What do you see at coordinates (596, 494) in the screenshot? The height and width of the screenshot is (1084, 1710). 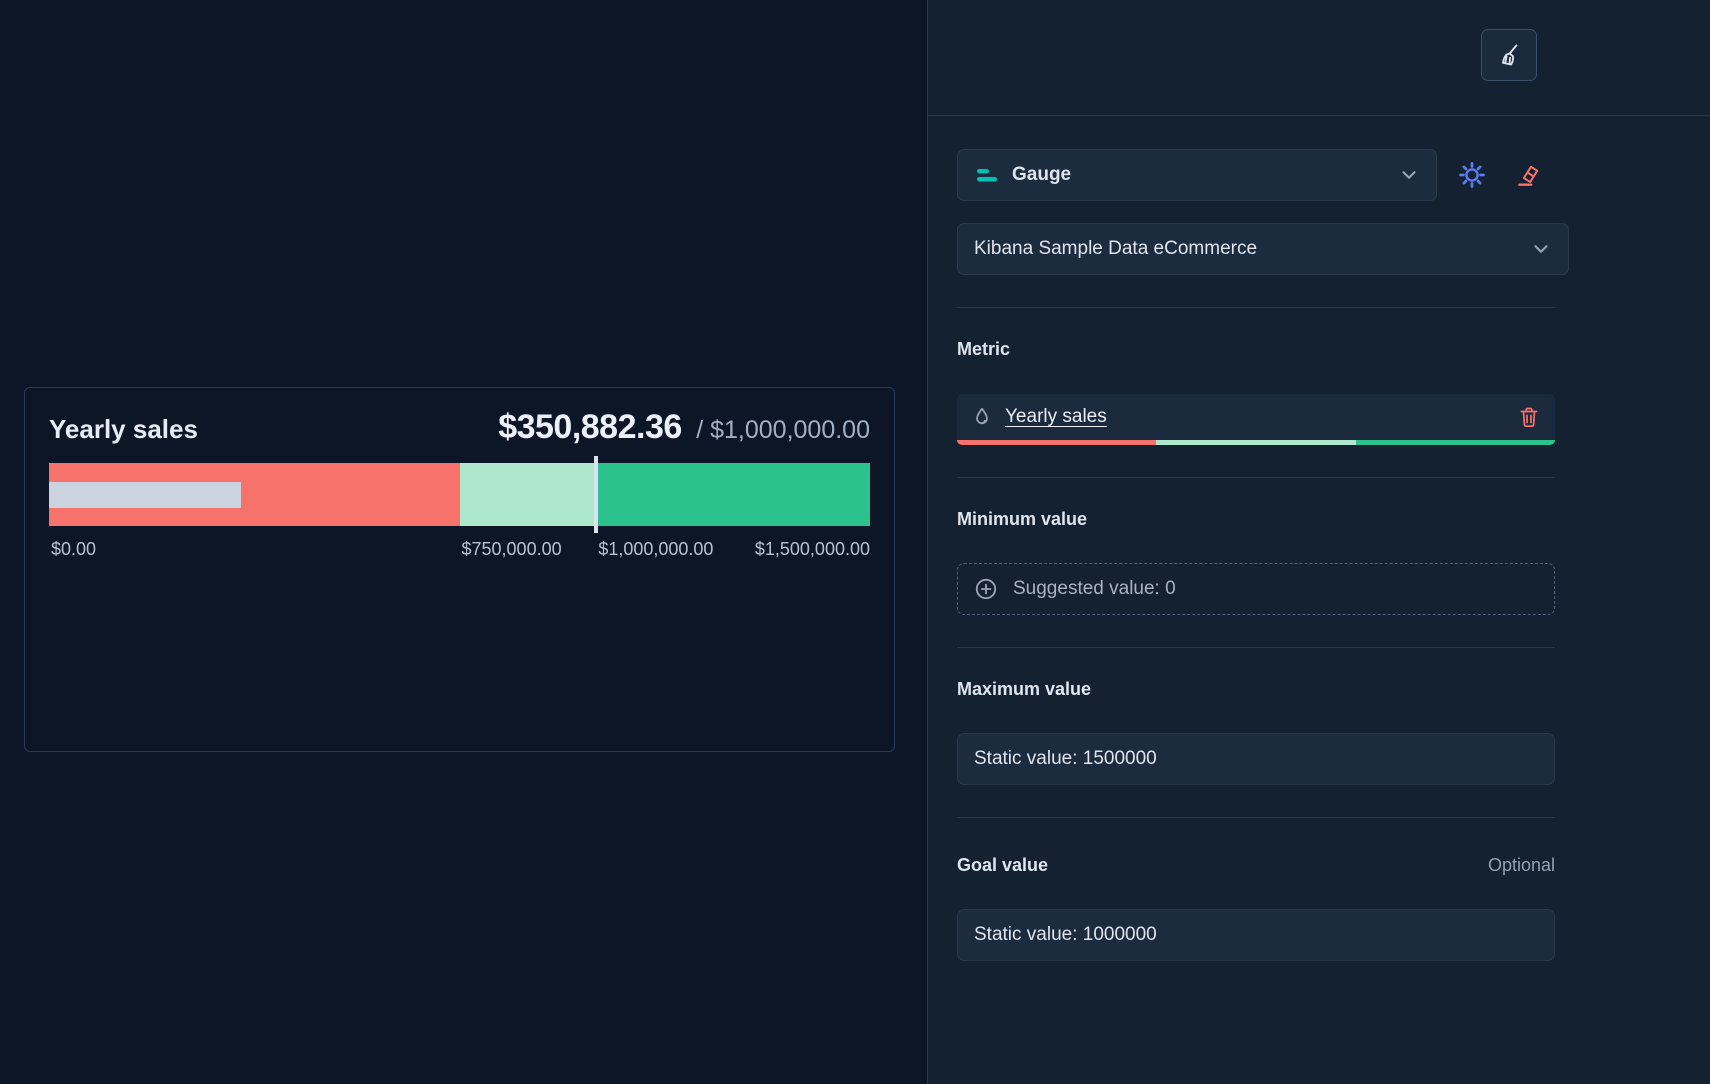 I see `gauge-goal-marker` at bounding box center [596, 494].